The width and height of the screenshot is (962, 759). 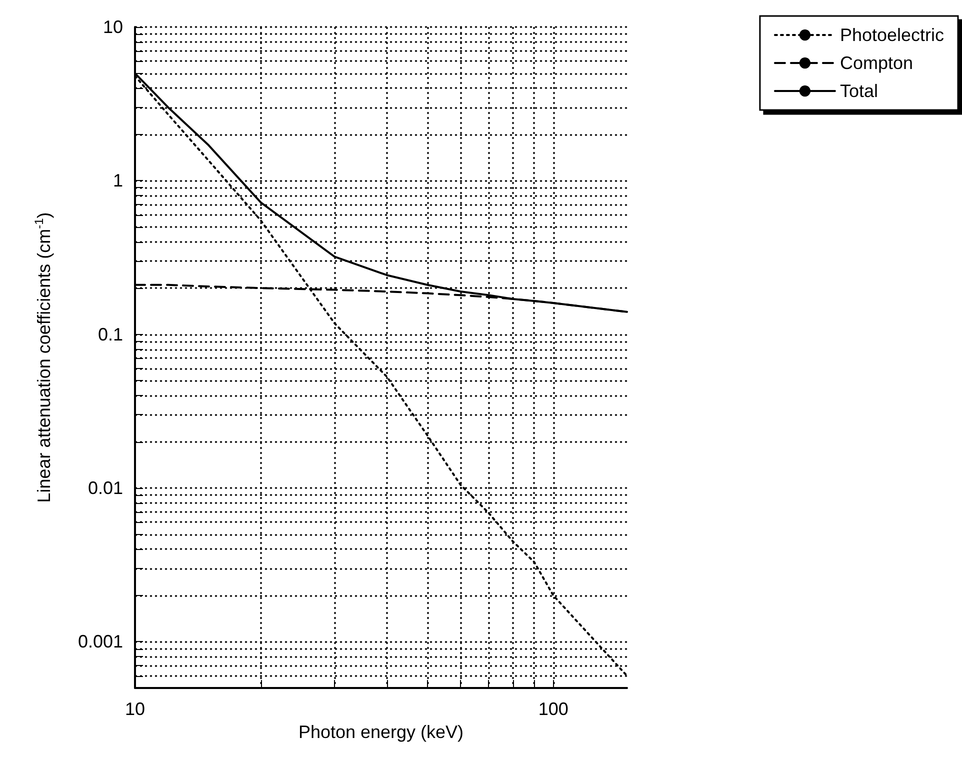 I want to click on y-tick-label: 0.01, so click(x=105, y=488).